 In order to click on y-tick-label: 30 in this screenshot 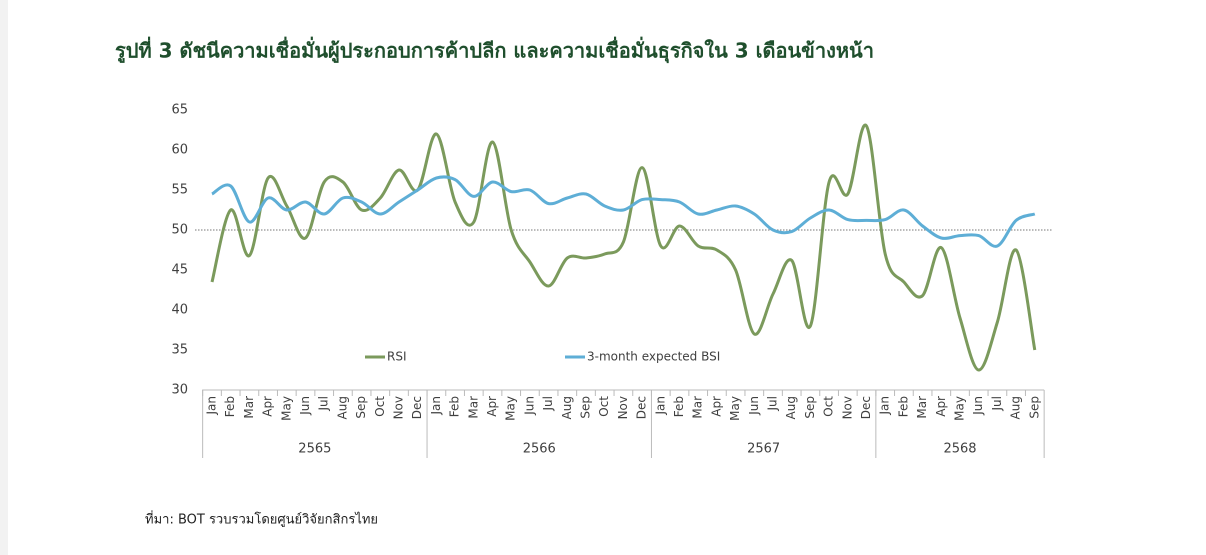, I will do `click(179, 390)`.